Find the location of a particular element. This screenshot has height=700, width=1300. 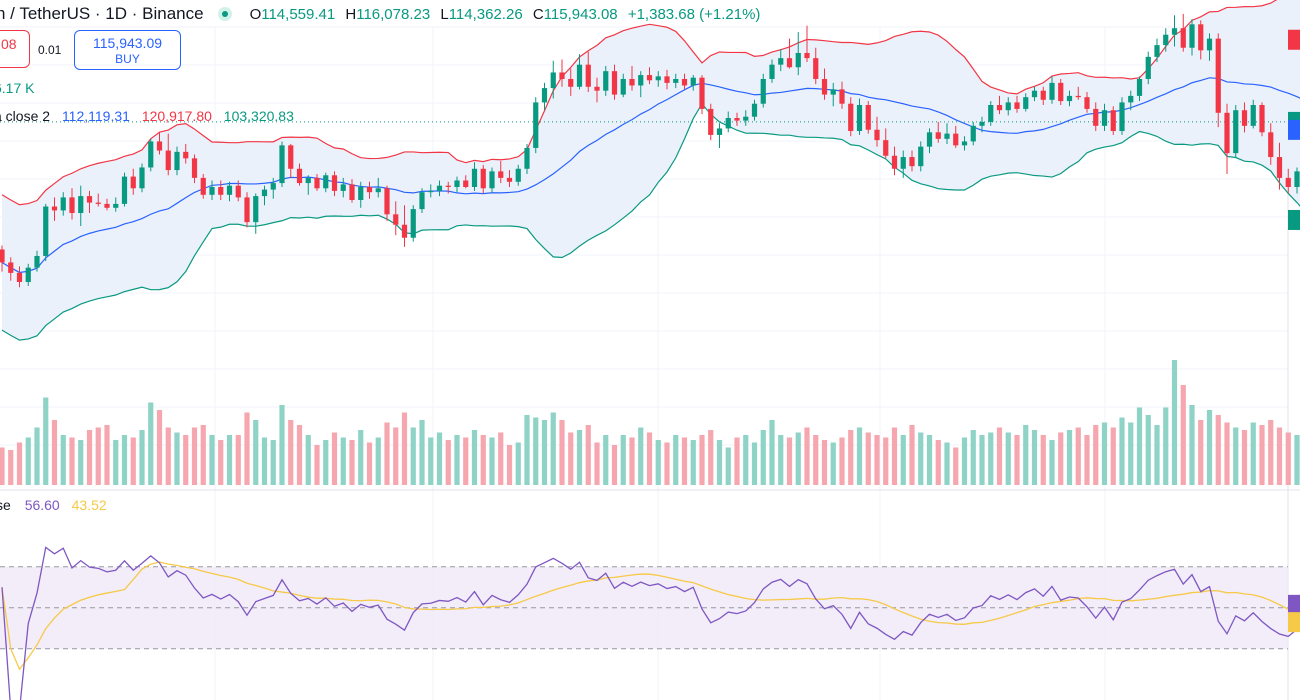

symbol-title: n / TetherUS · 1D · Binance is located at coordinates (102, 13).